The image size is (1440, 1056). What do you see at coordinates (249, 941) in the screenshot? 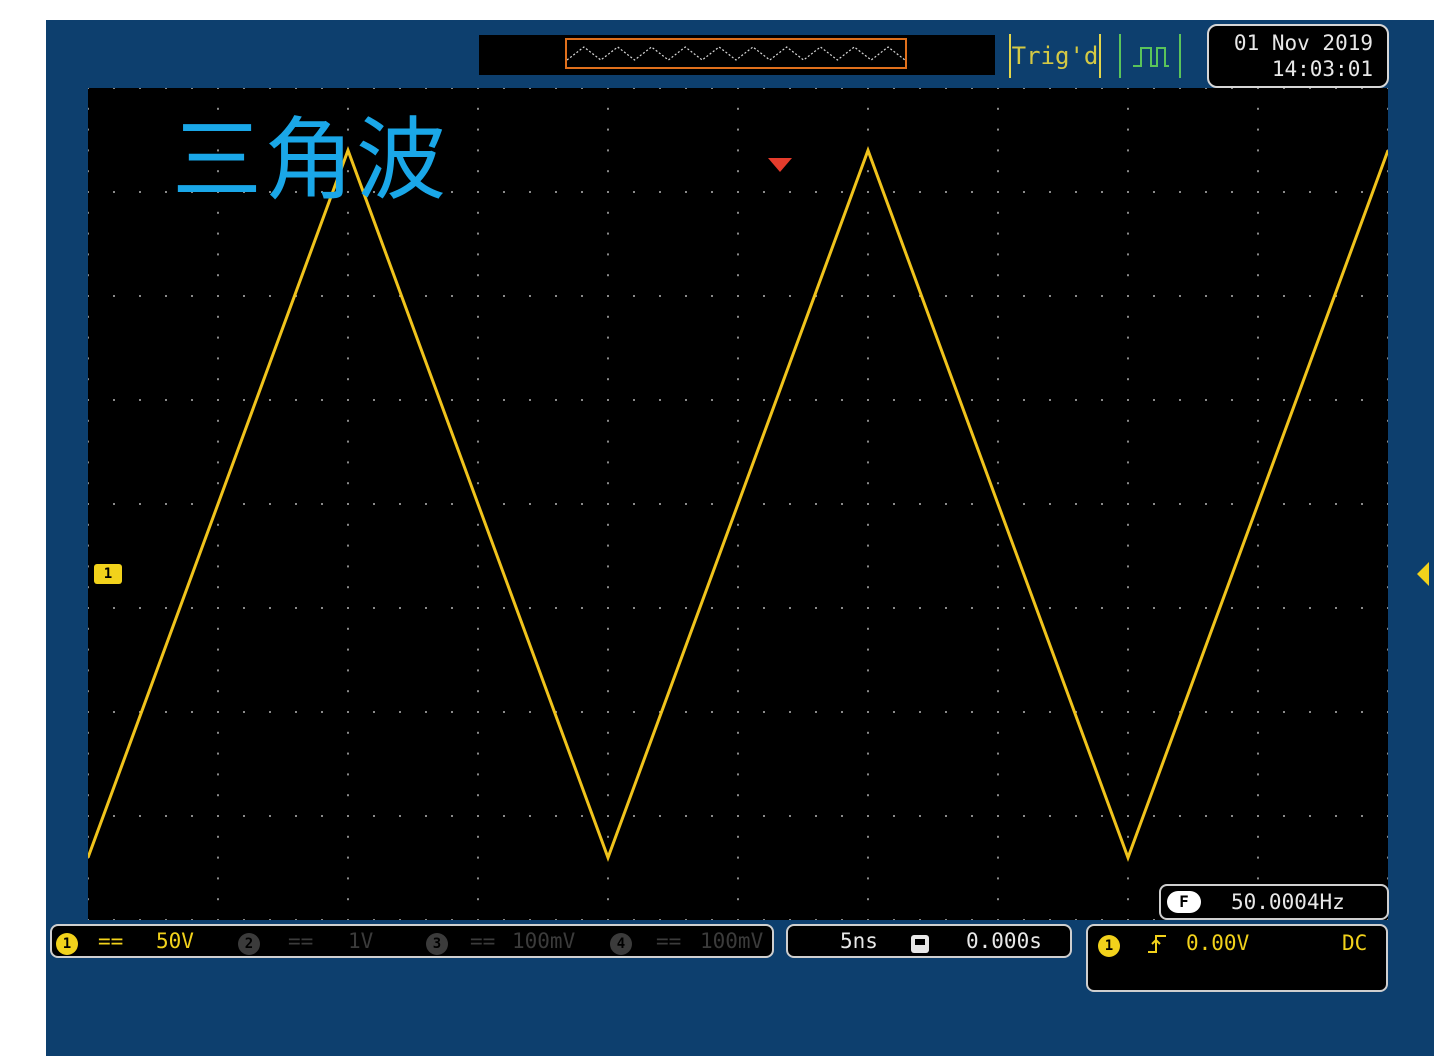
I see `ch2-status: 2` at bounding box center [249, 941].